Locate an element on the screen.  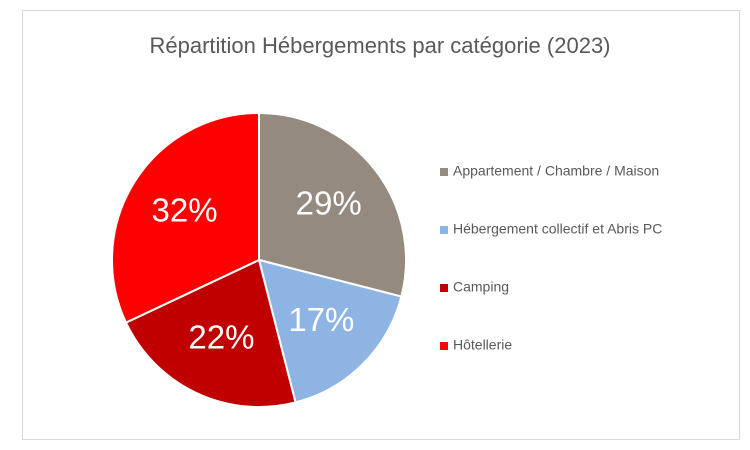
legend-label: Appartement / Chambre / Maison is located at coordinates (556, 171).